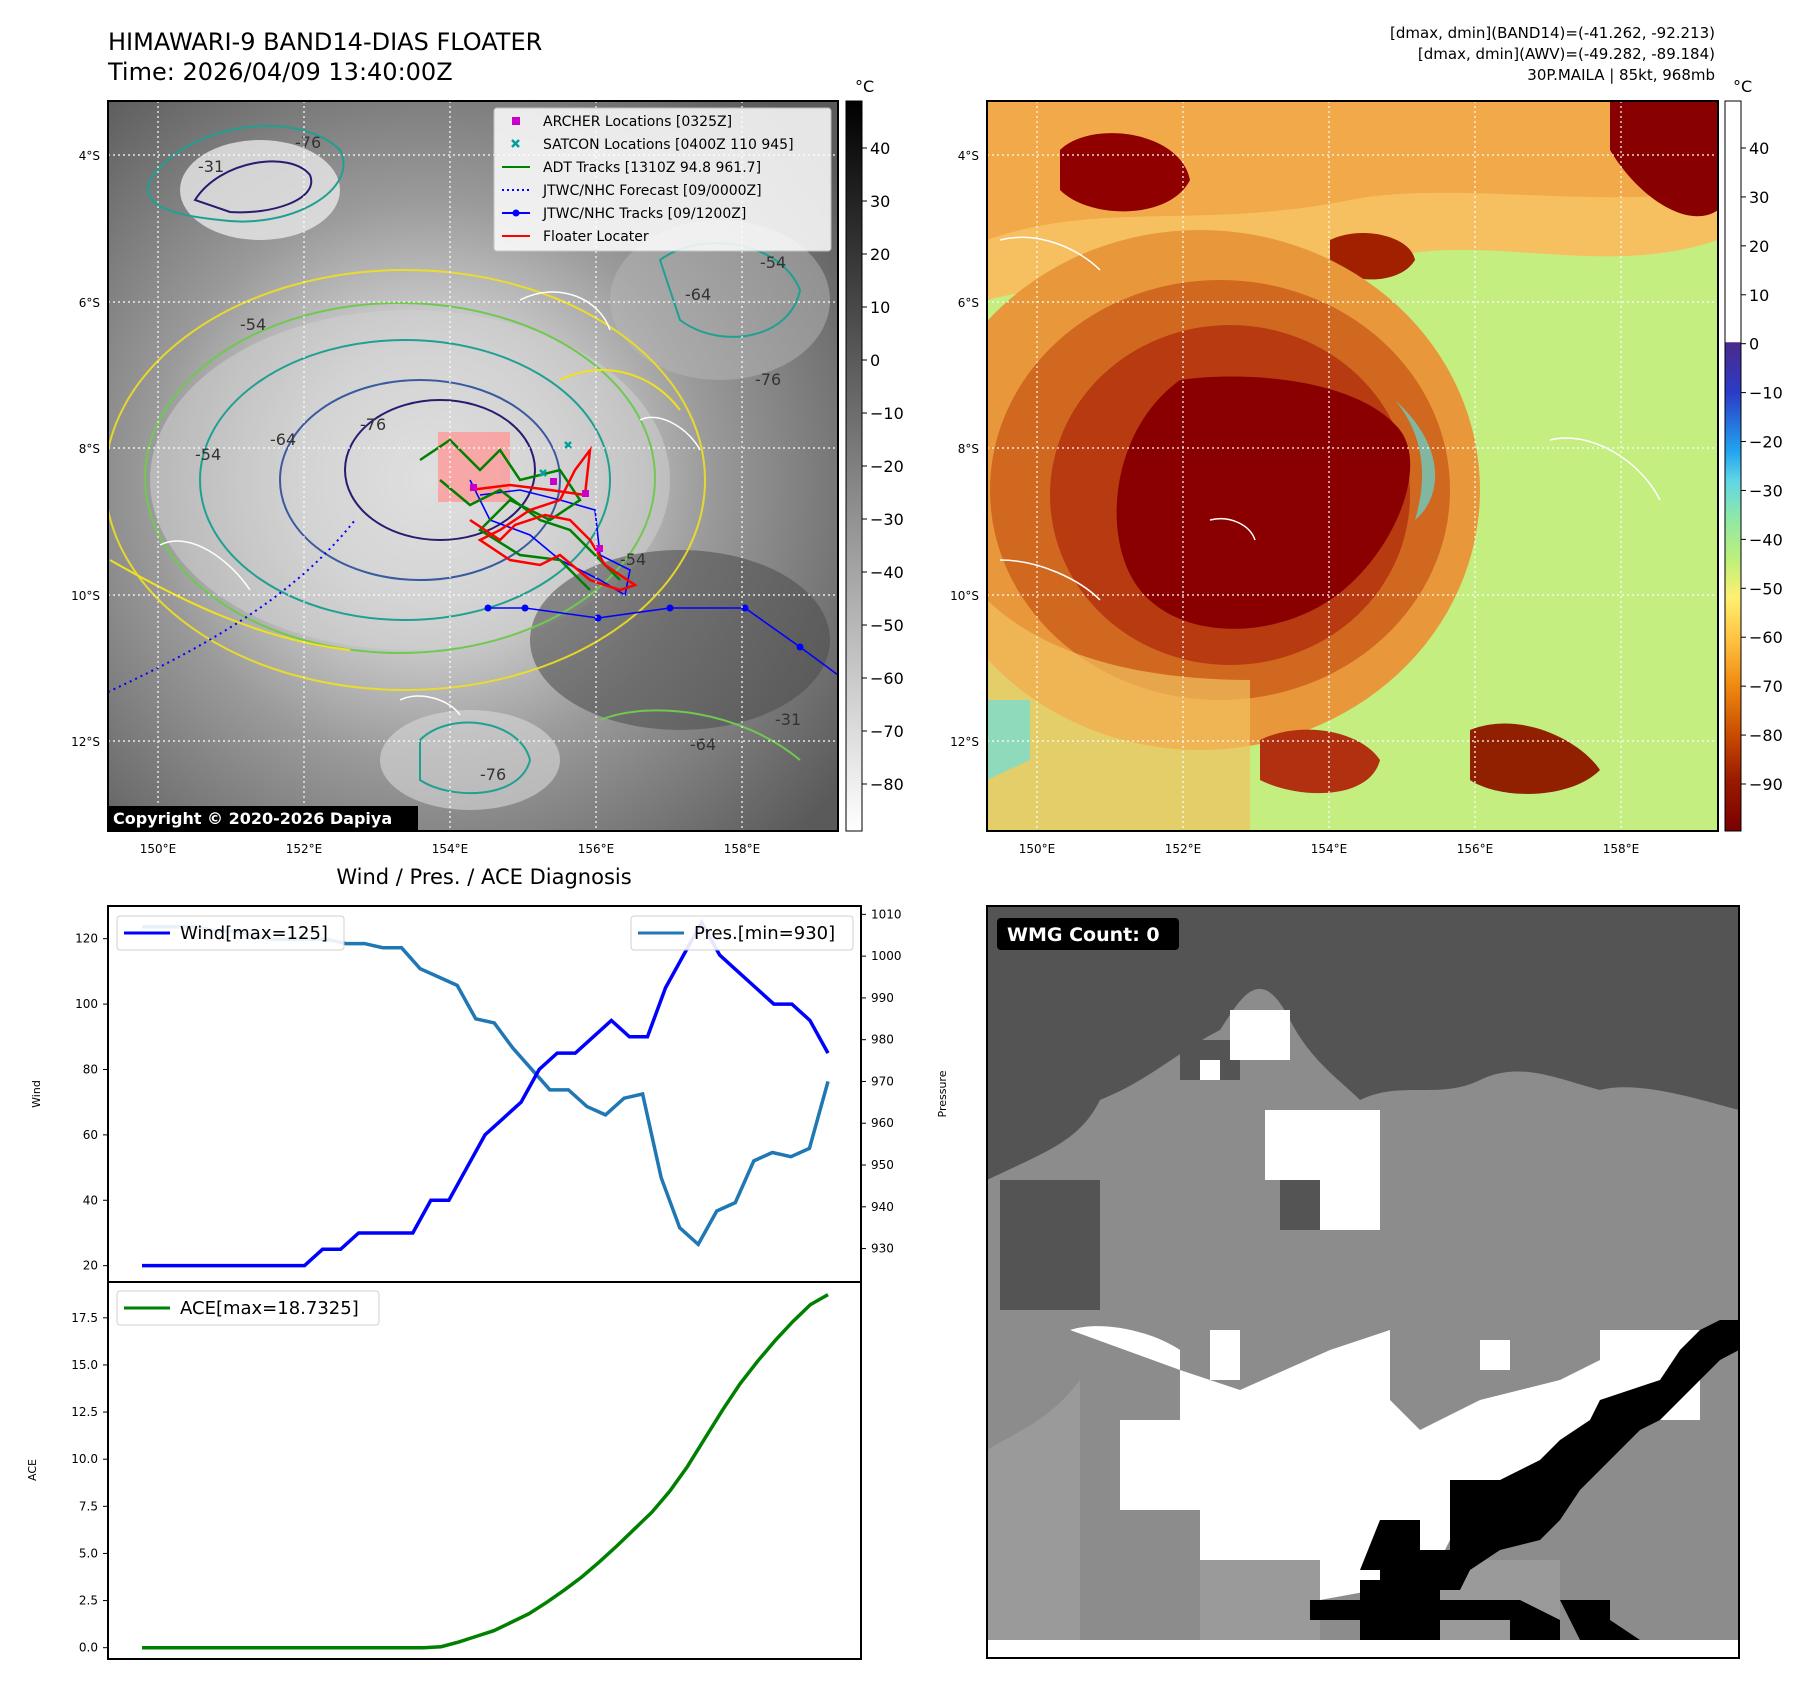  I want to click on wind-tick-label: 40, so click(90, 1200).